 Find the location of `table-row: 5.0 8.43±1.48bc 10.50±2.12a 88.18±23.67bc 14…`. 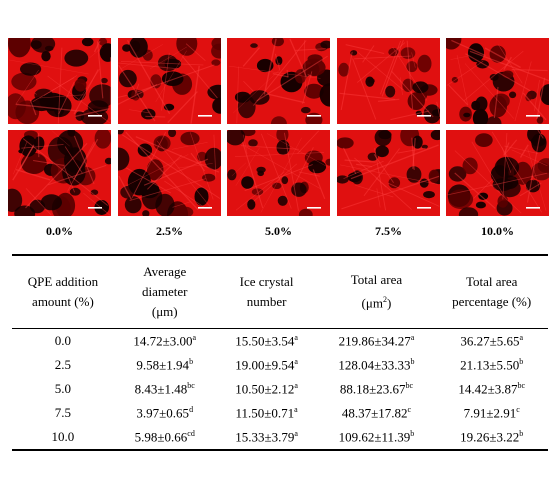

table-row: 5.0 8.43±1.48bc 10.50±2.12a 88.18±23.67bc 14… is located at coordinates (280, 389).